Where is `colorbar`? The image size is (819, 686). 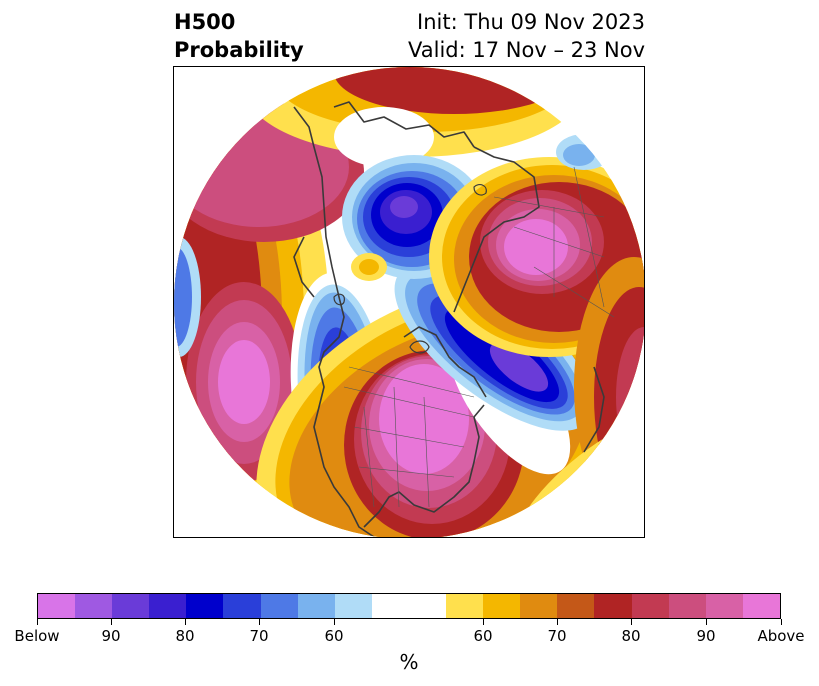 colorbar is located at coordinates (409, 606).